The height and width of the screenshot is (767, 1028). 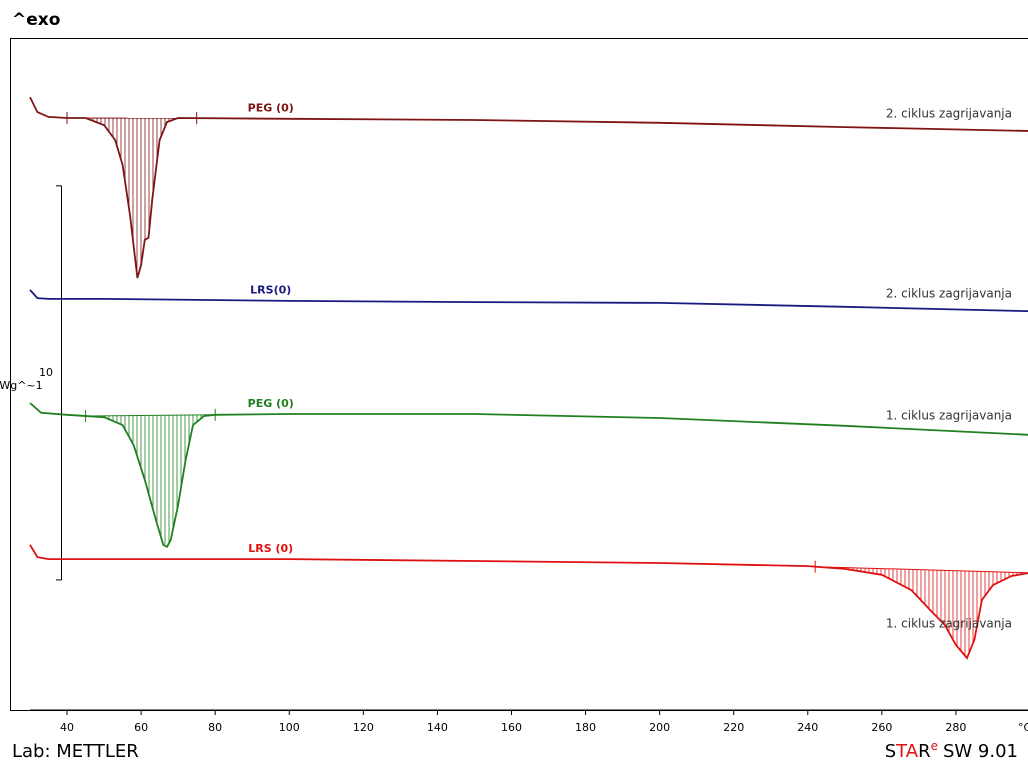 What do you see at coordinates (924, 751) in the screenshot?
I see `brand-part: R` at bounding box center [924, 751].